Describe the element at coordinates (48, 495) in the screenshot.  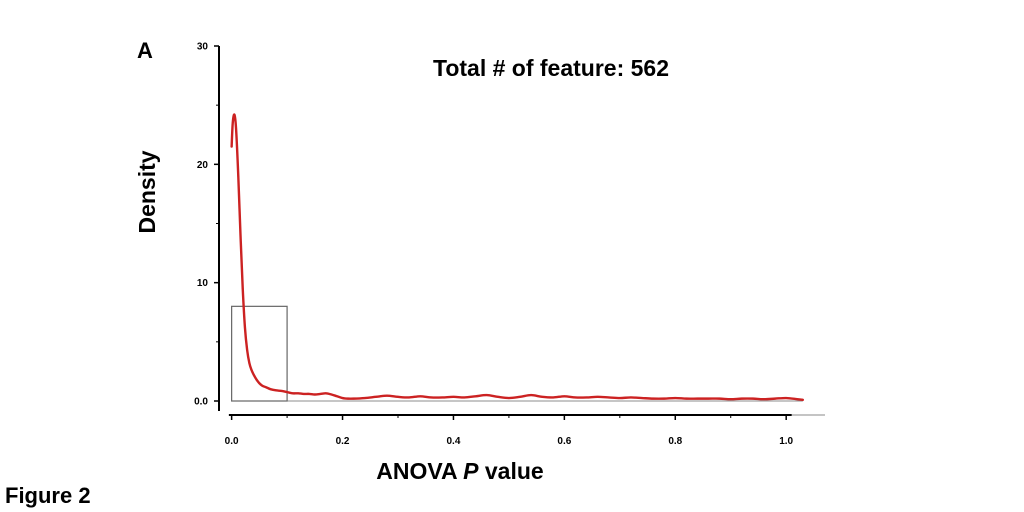
I see `figure-label: Figure 2` at that location.